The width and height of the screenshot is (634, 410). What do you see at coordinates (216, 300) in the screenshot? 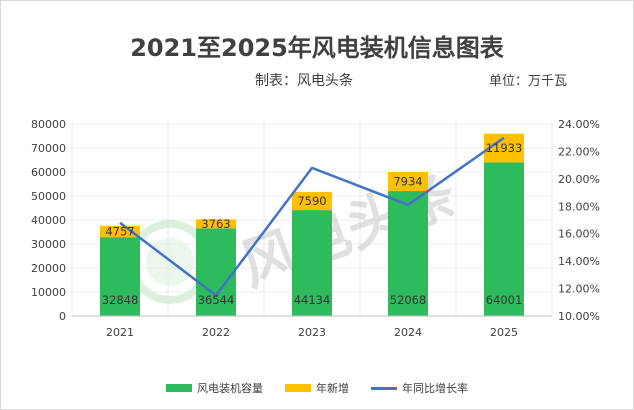
I see `data-label-capacity: 36544` at bounding box center [216, 300].